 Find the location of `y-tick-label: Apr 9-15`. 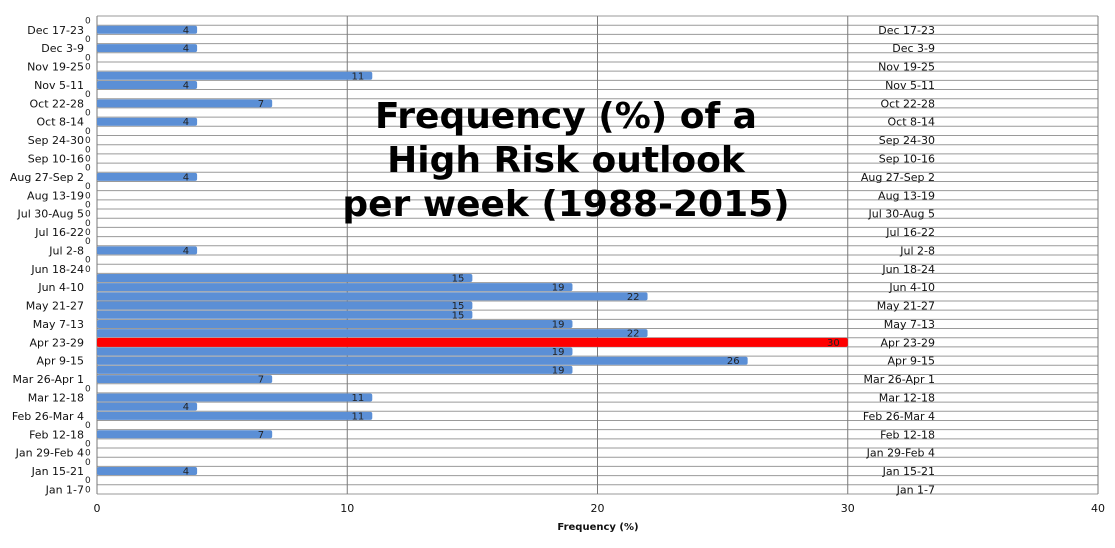

y-tick-label: Apr 9-15 is located at coordinates (61, 361).